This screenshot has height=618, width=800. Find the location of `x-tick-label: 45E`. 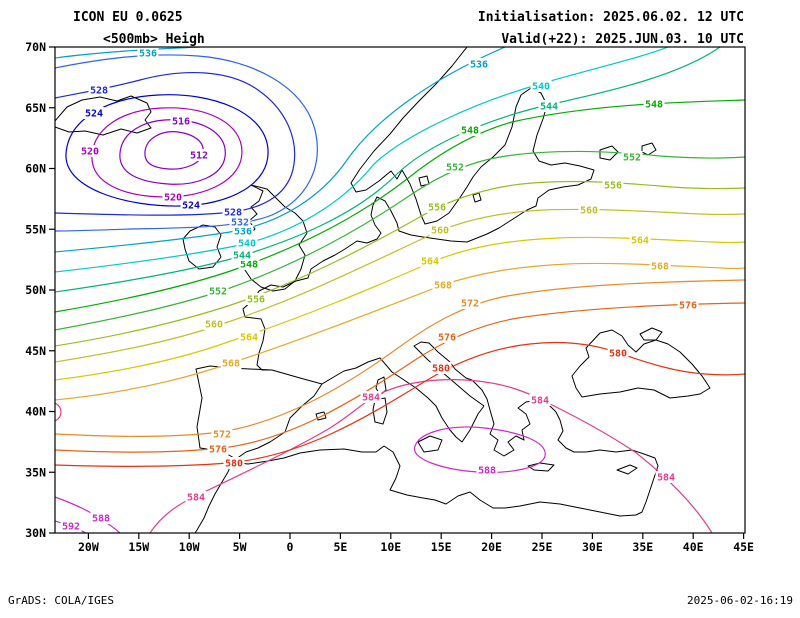

x-tick-label: 45E is located at coordinates (743, 547).